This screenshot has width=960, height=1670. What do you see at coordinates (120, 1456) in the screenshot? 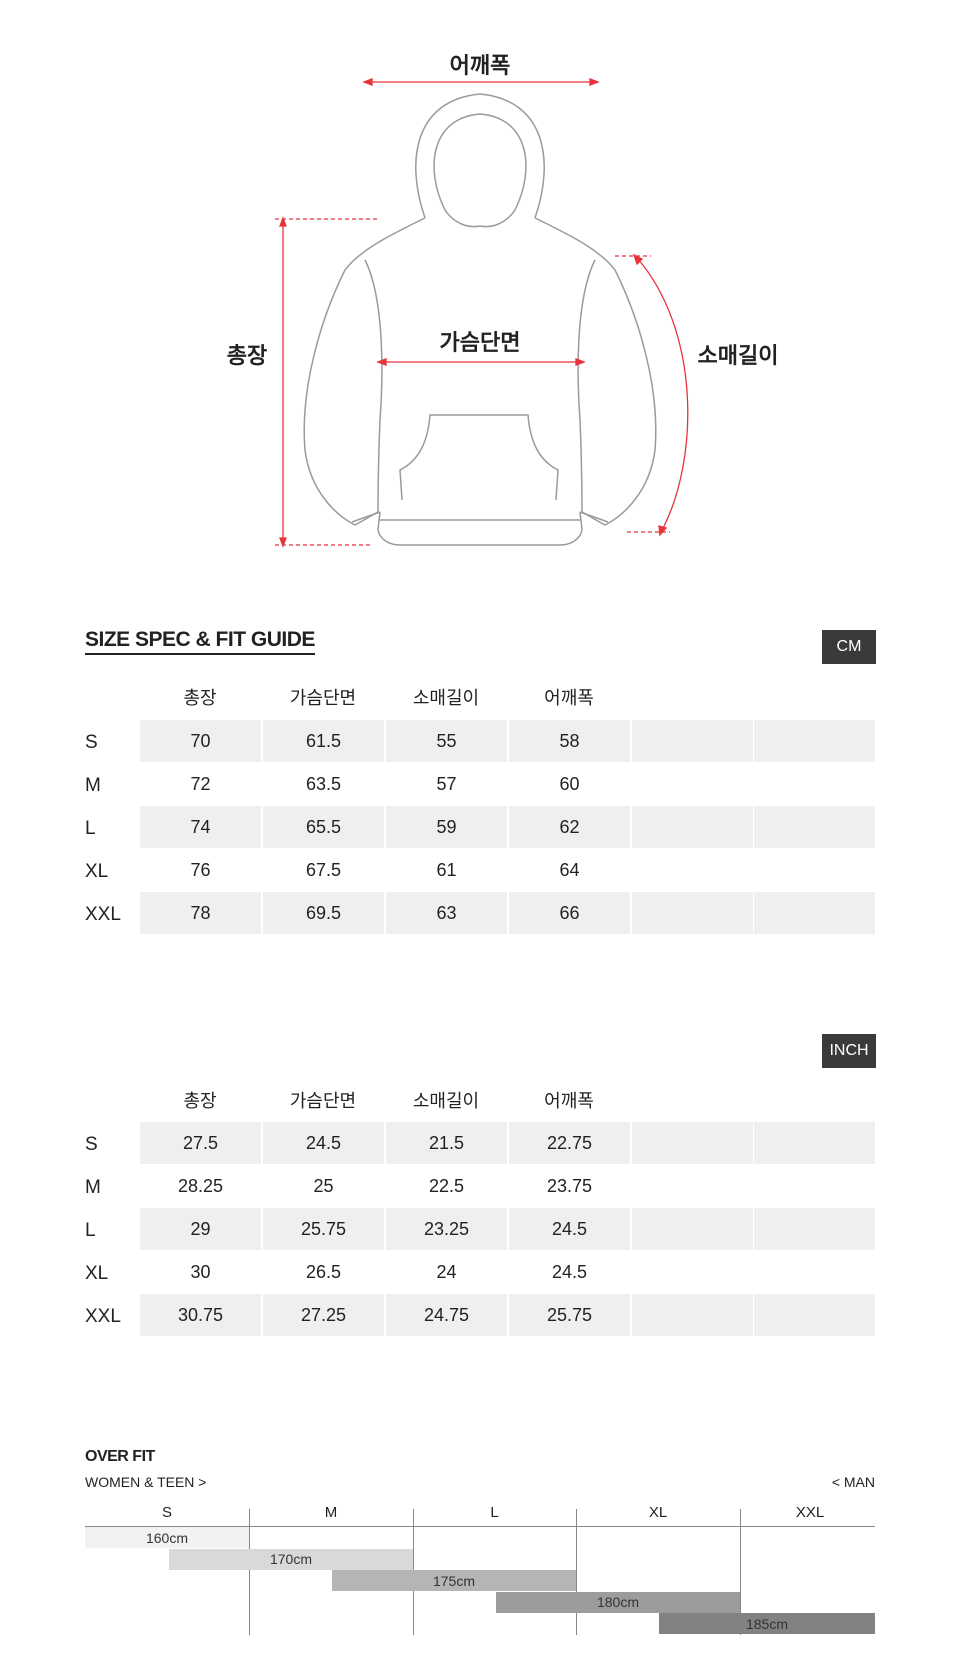
I see `fit-title: OVER FIT` at bounding box center [120, 1456].